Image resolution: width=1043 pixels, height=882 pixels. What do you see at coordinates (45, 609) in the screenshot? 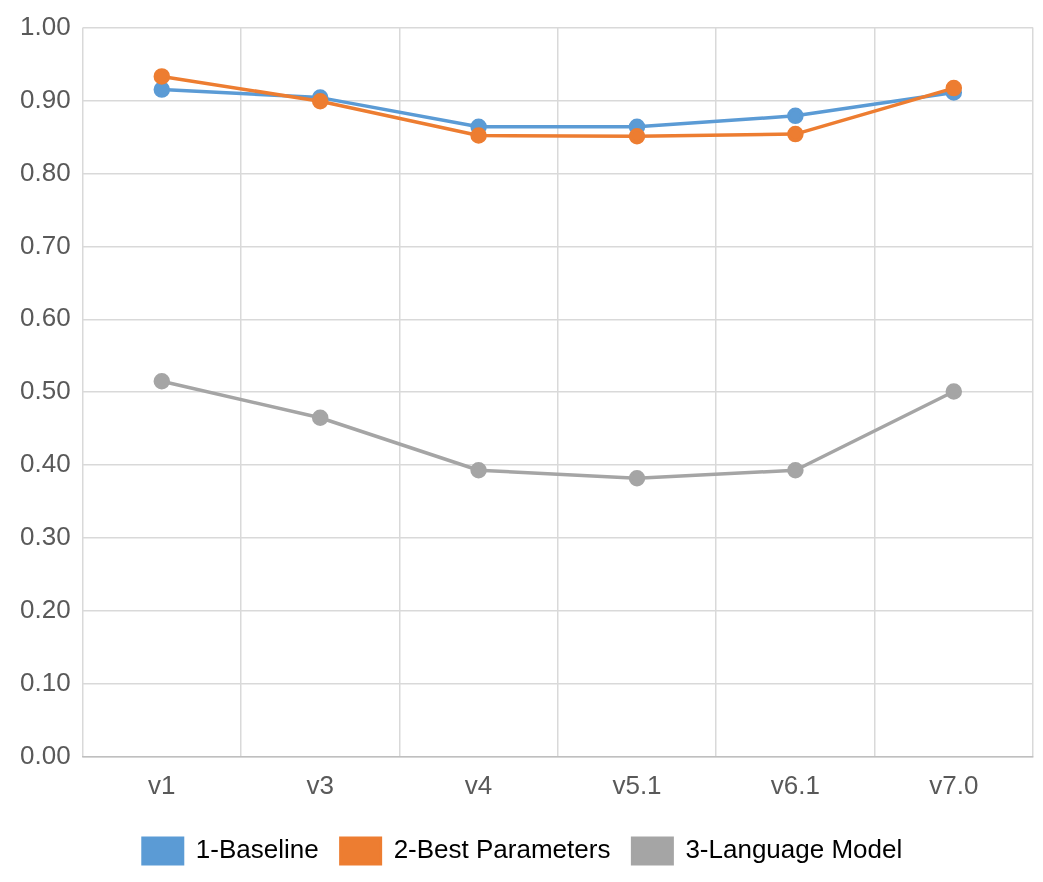
I see `y-tick-label: 0.20` at bounding box center [45, 609].